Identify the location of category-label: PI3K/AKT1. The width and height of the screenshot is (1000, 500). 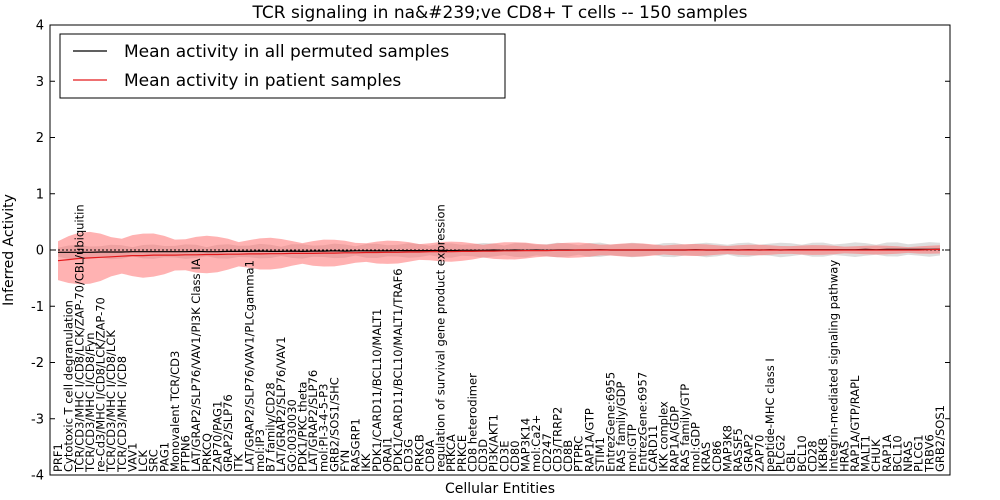
(494, 443).